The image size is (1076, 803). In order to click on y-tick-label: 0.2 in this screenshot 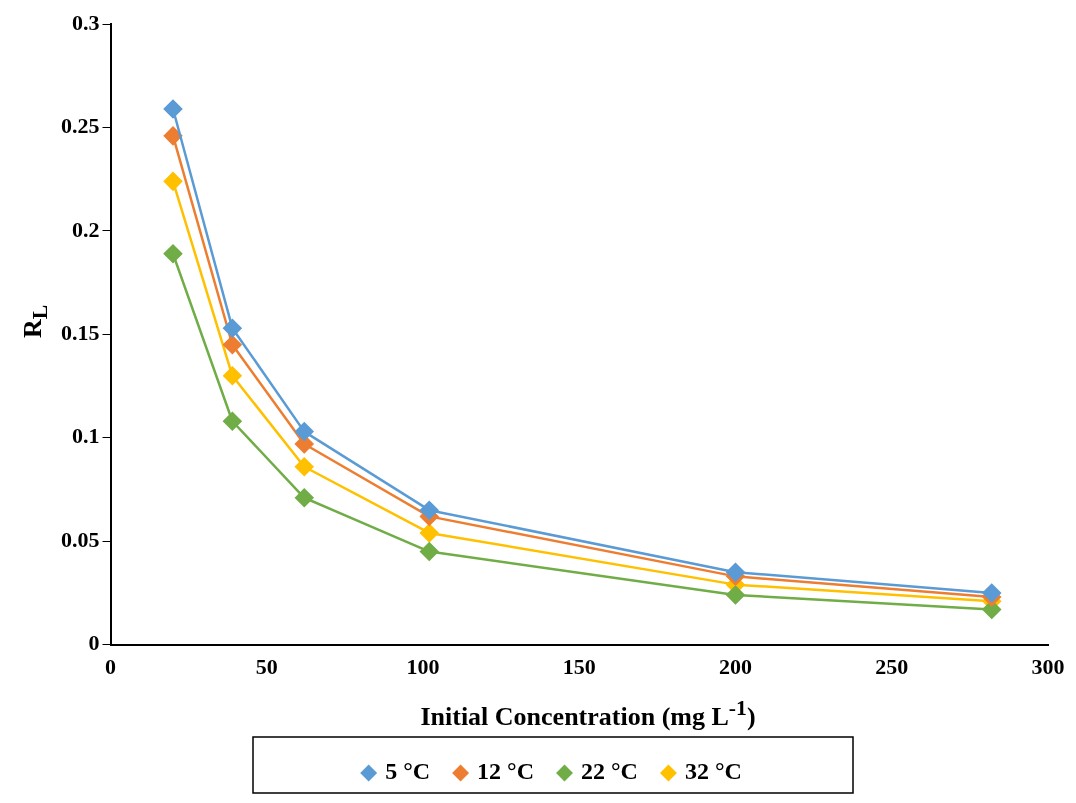, I will do `click(86, 229)`.